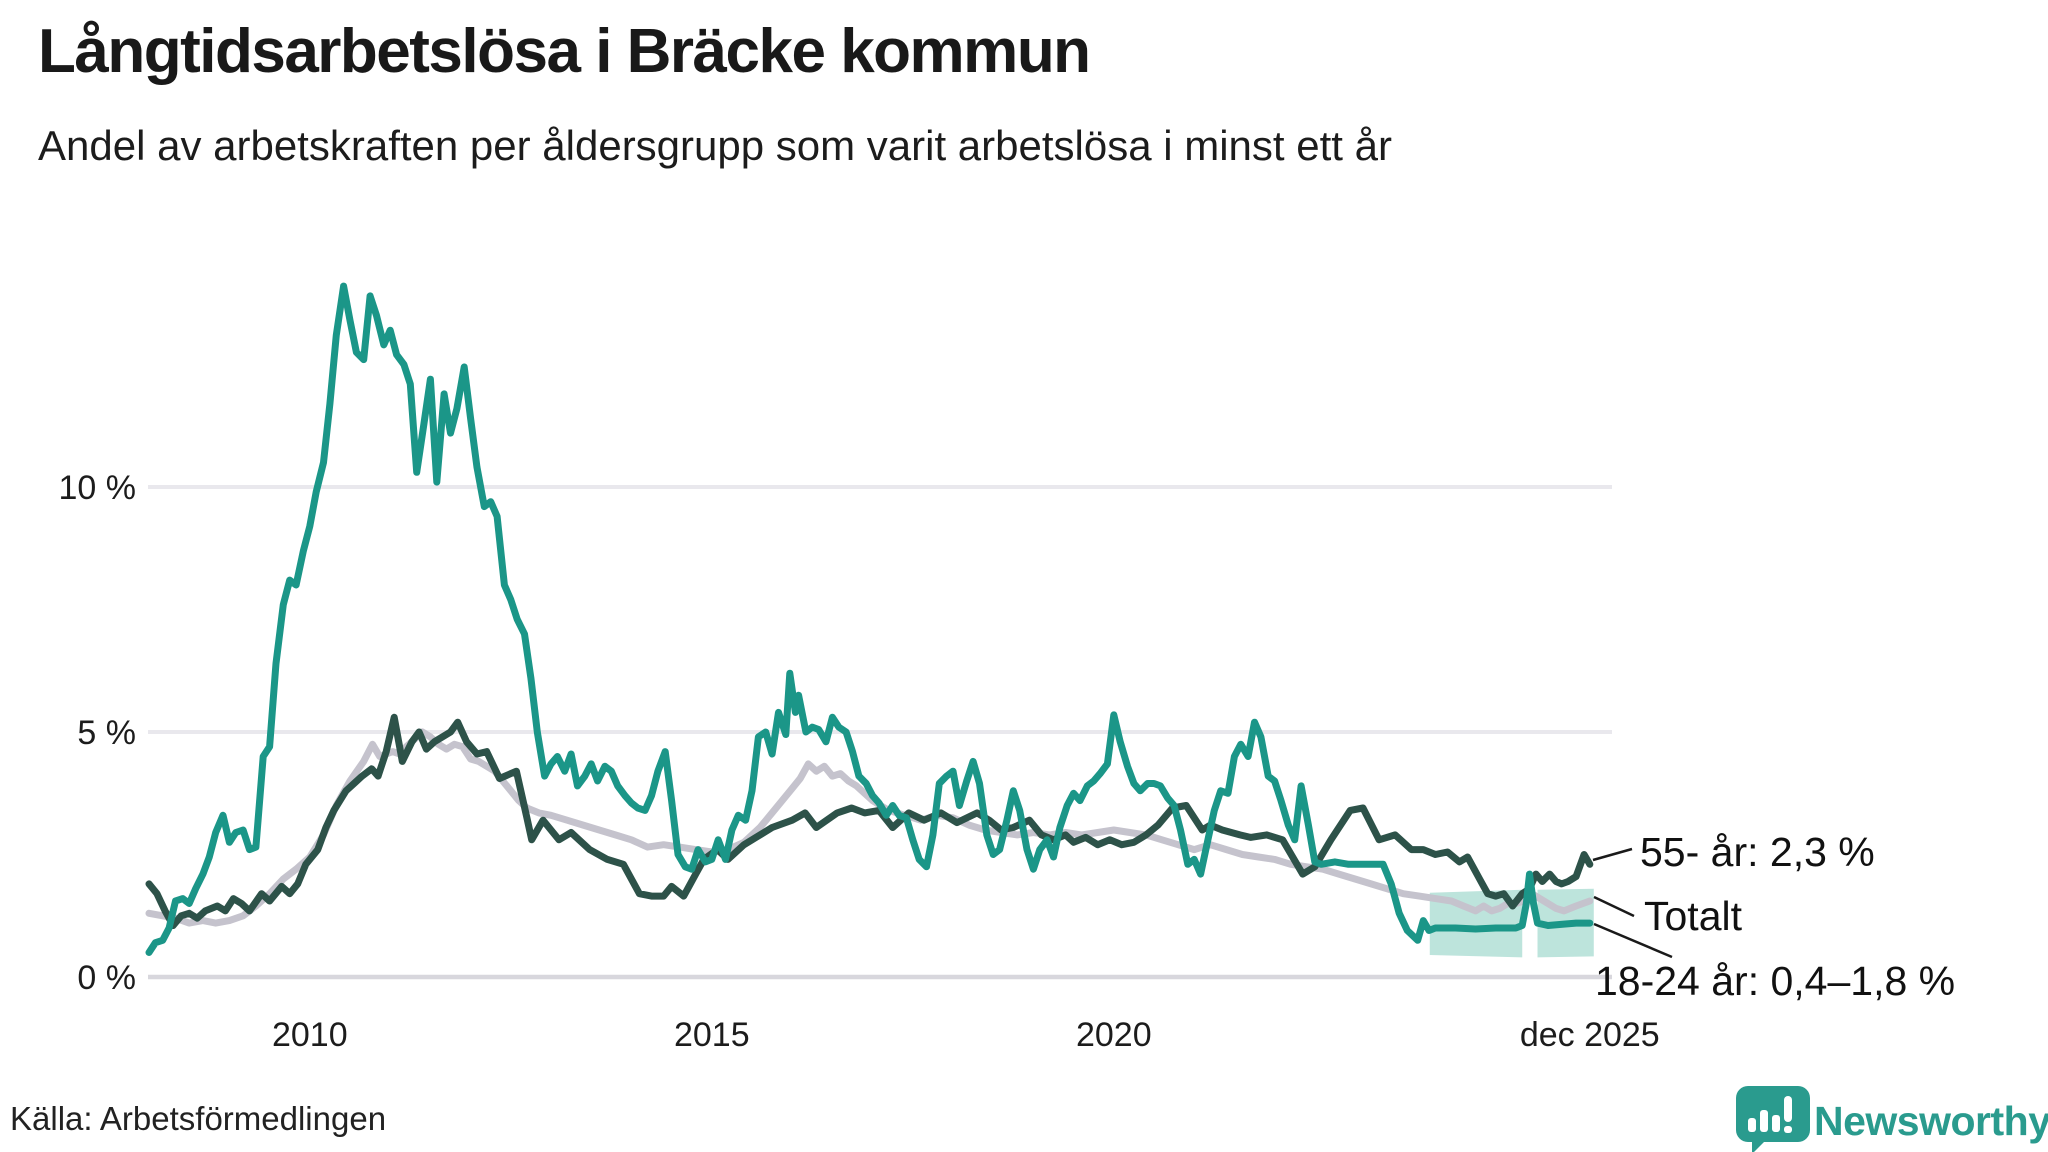  Describe the element at coordinates (1775, 981) in the screenshot. I see `series-end-label-18-24: 18-24 år: 0,4–1,8 %` at that location.